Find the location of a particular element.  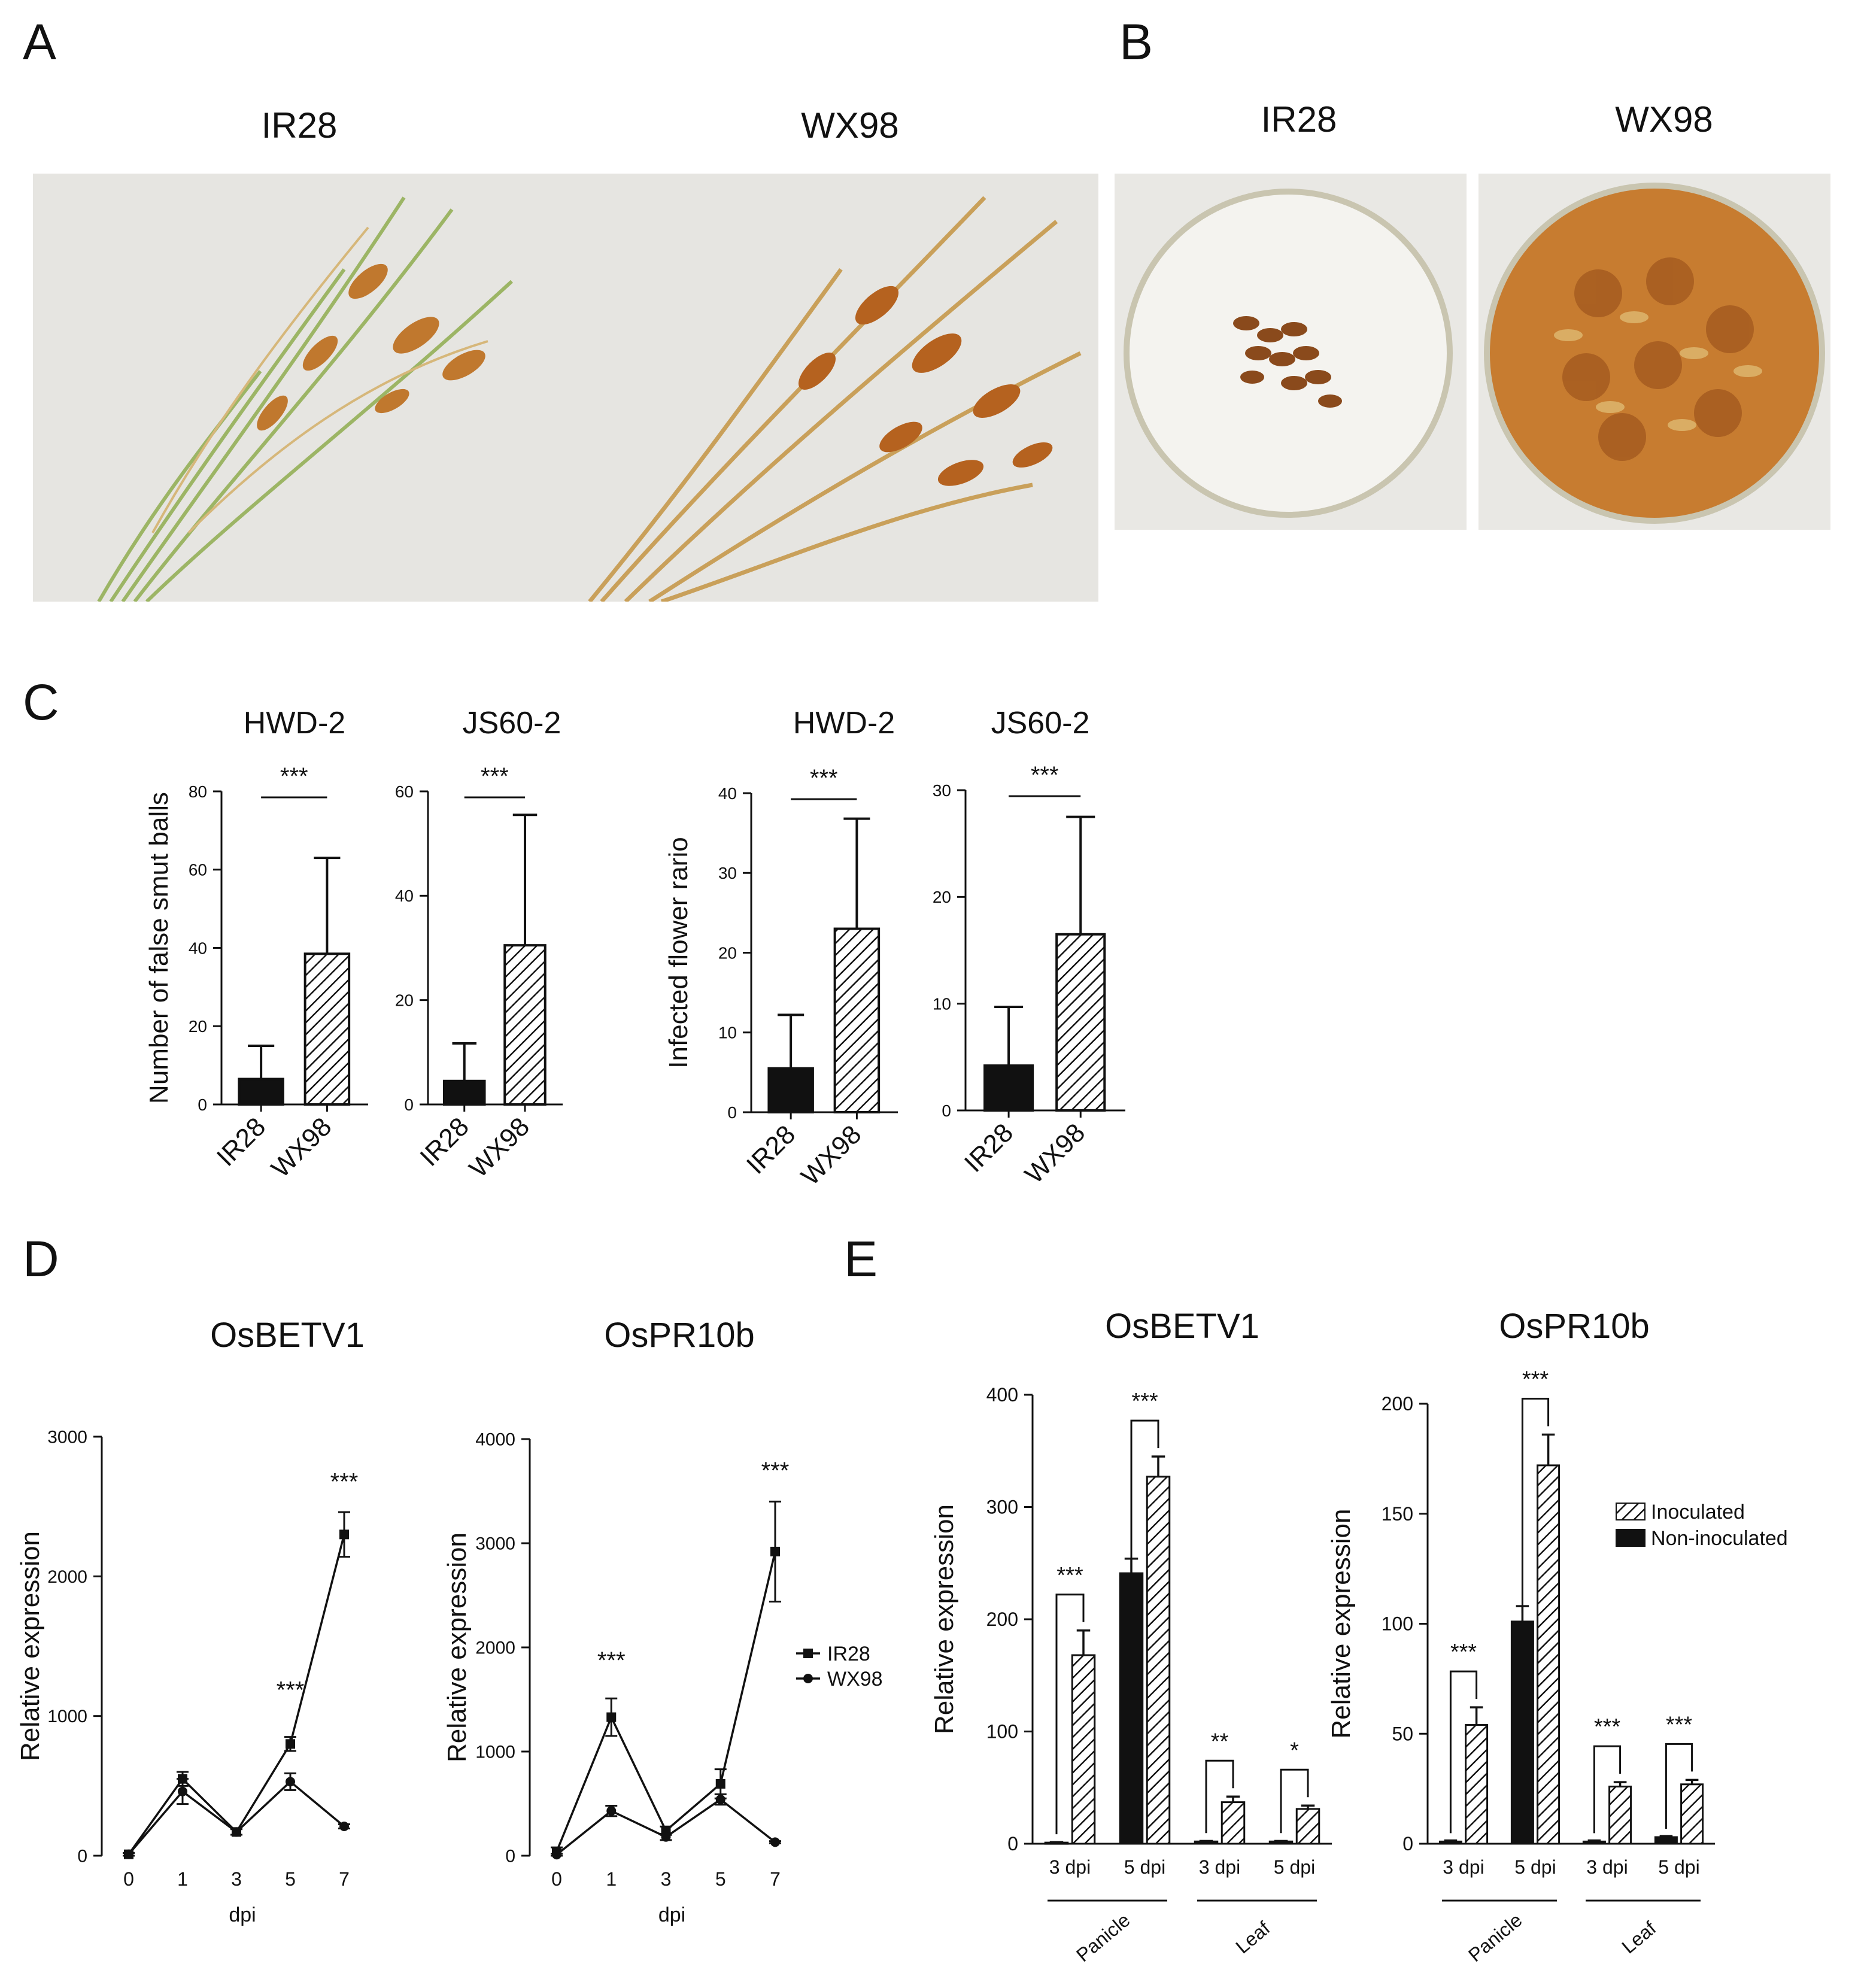

x-tick-label: 5 is located at coordinates (720, 1879).